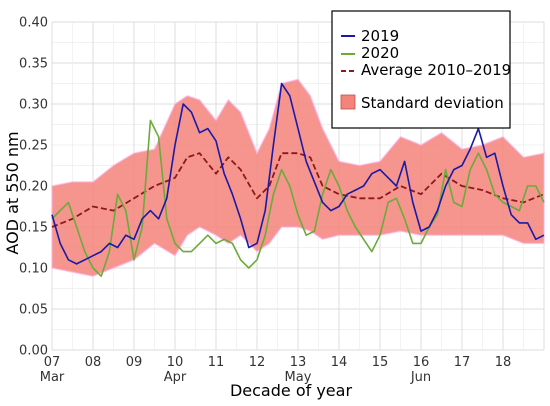 Image resolution: width=550 pixels, height=406 pixels. Describe the element at coordinates (175, 377) in the screenshot. I see `month-label: Apr` at that location.